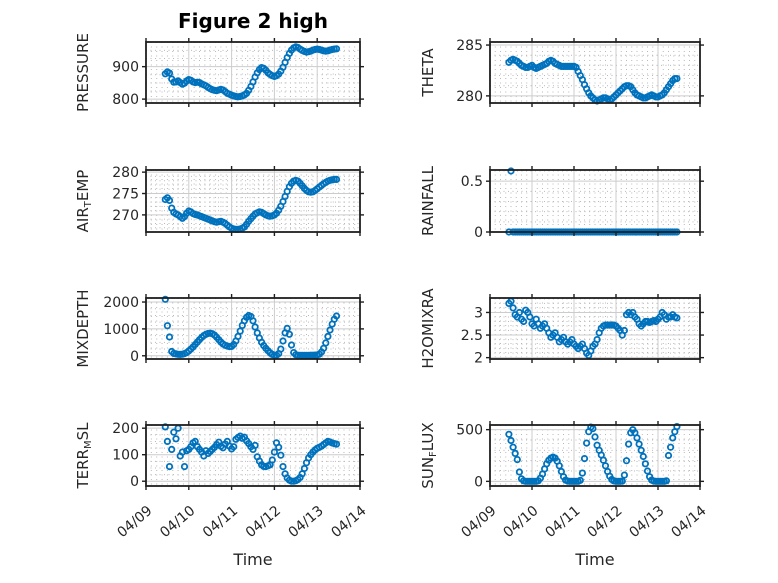 The width and height of the screenshot is (778, 583). What do you see at coordinates (83, 72) in the screenshot?
I see `y-axis-label: PRESSURE` at bounding box center [83, 72].